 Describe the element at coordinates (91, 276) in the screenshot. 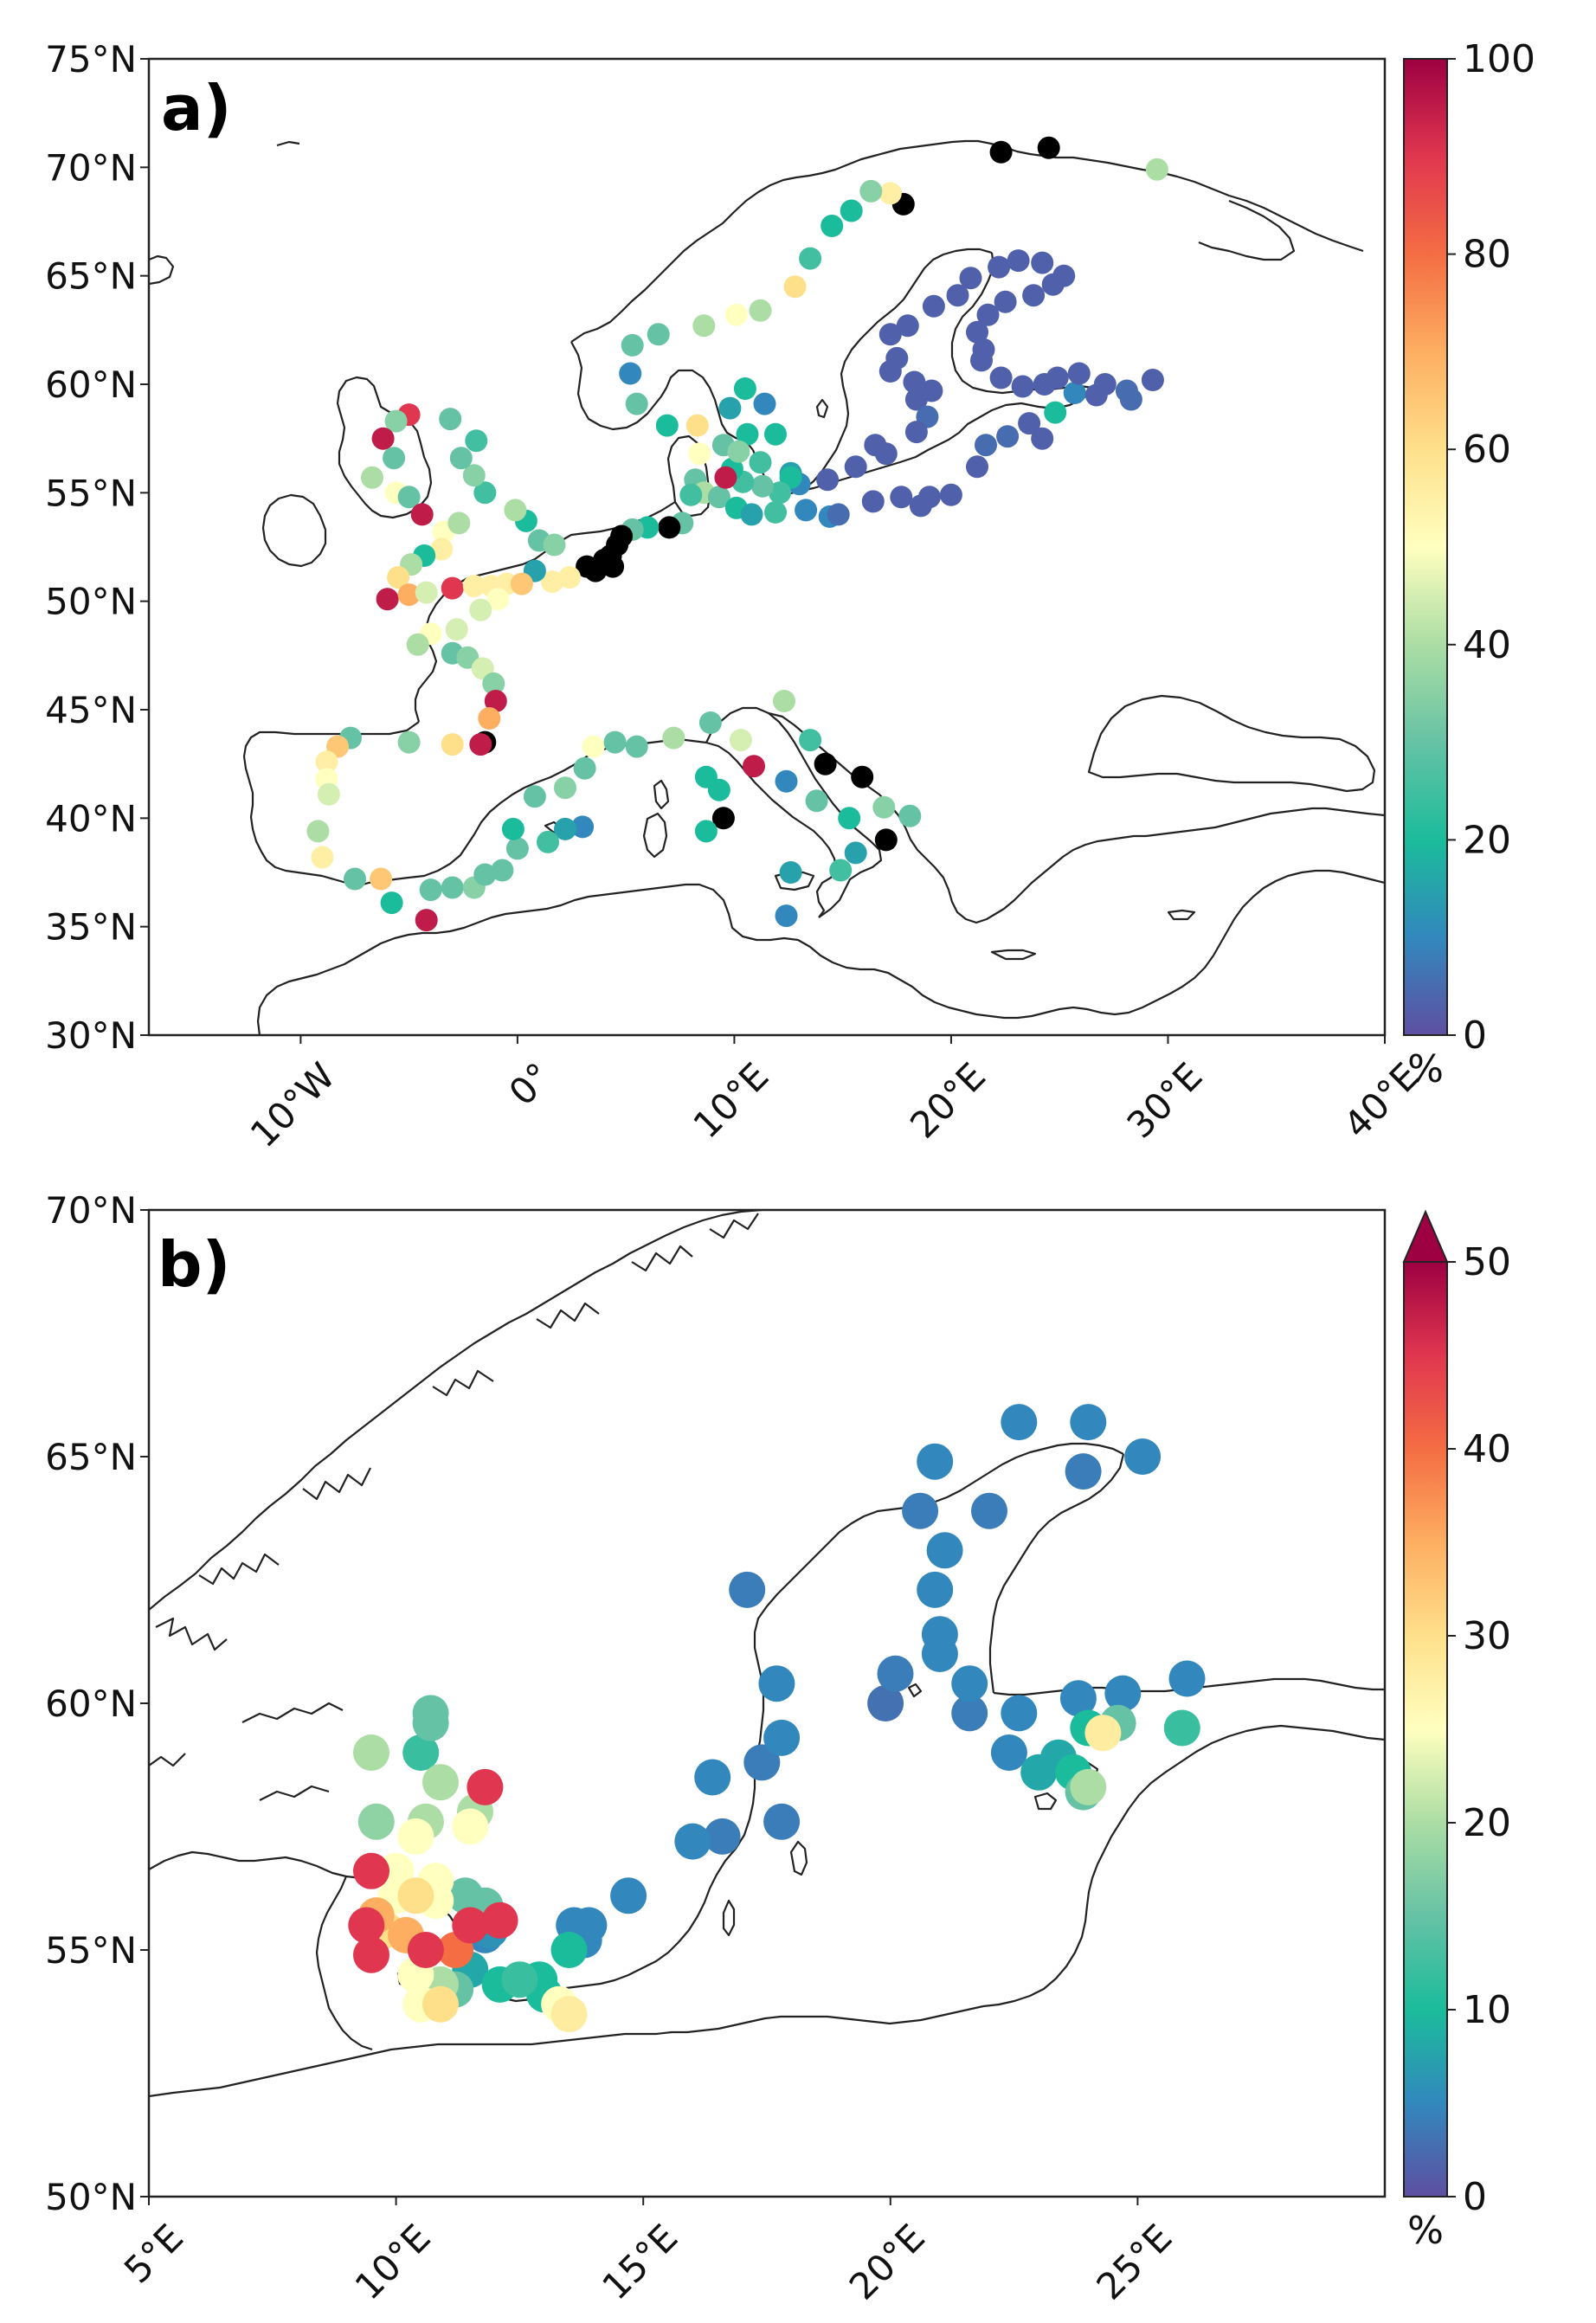

I see `lat-tick-label: 65°N` at that location.